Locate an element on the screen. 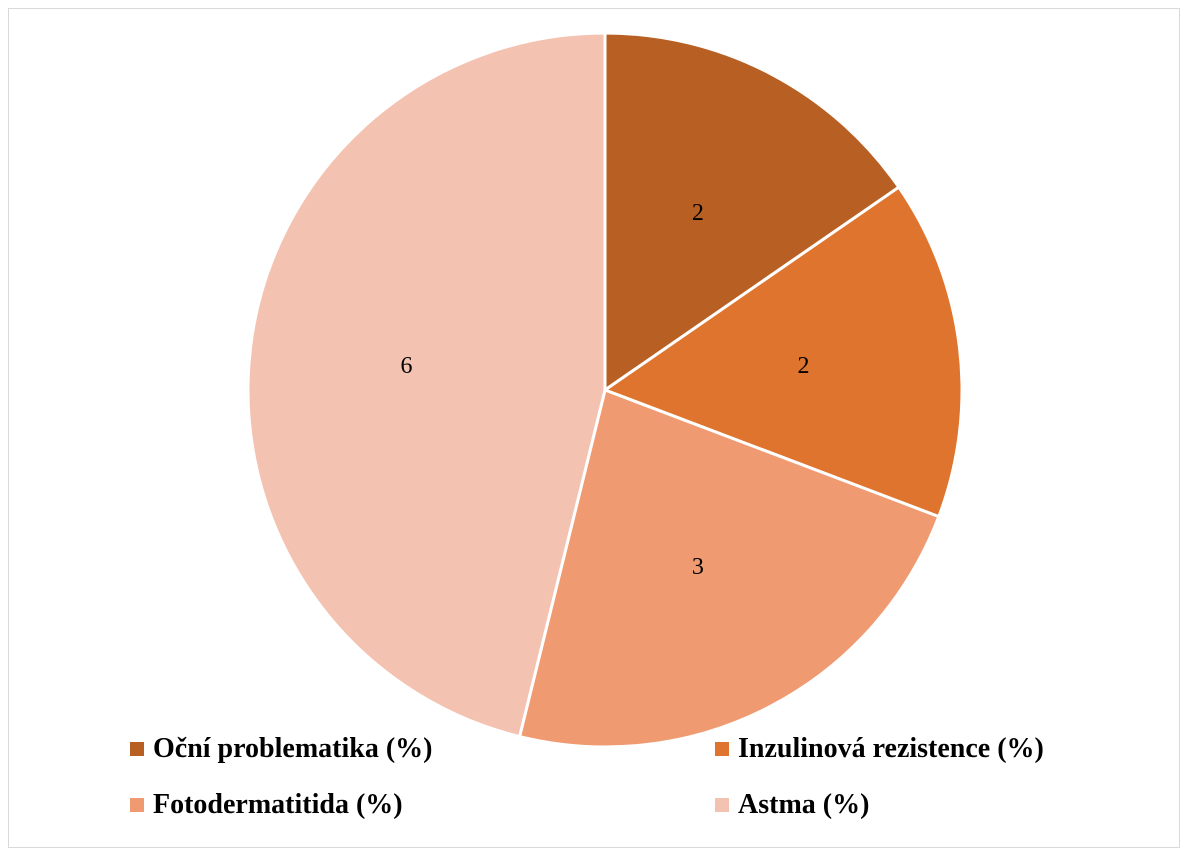 The image size is (1189, 848). data-label-0: 2 is located at coordinates (698, 213).